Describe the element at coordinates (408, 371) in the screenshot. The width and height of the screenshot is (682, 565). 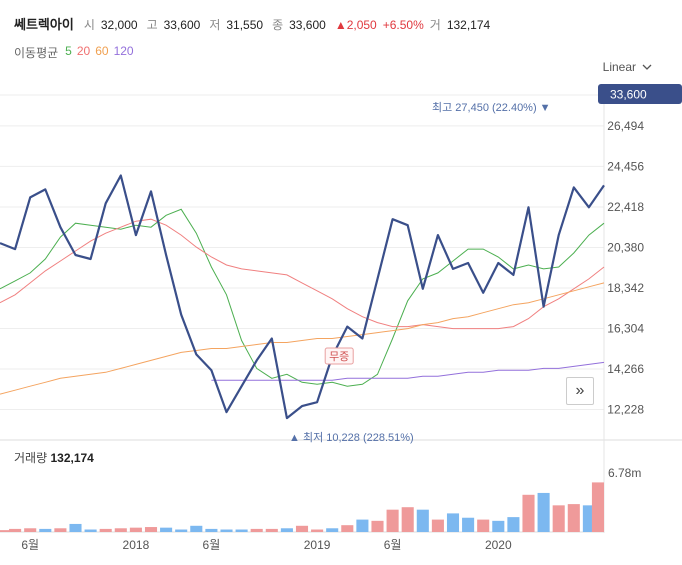
I see `ma-120-line` at that location.